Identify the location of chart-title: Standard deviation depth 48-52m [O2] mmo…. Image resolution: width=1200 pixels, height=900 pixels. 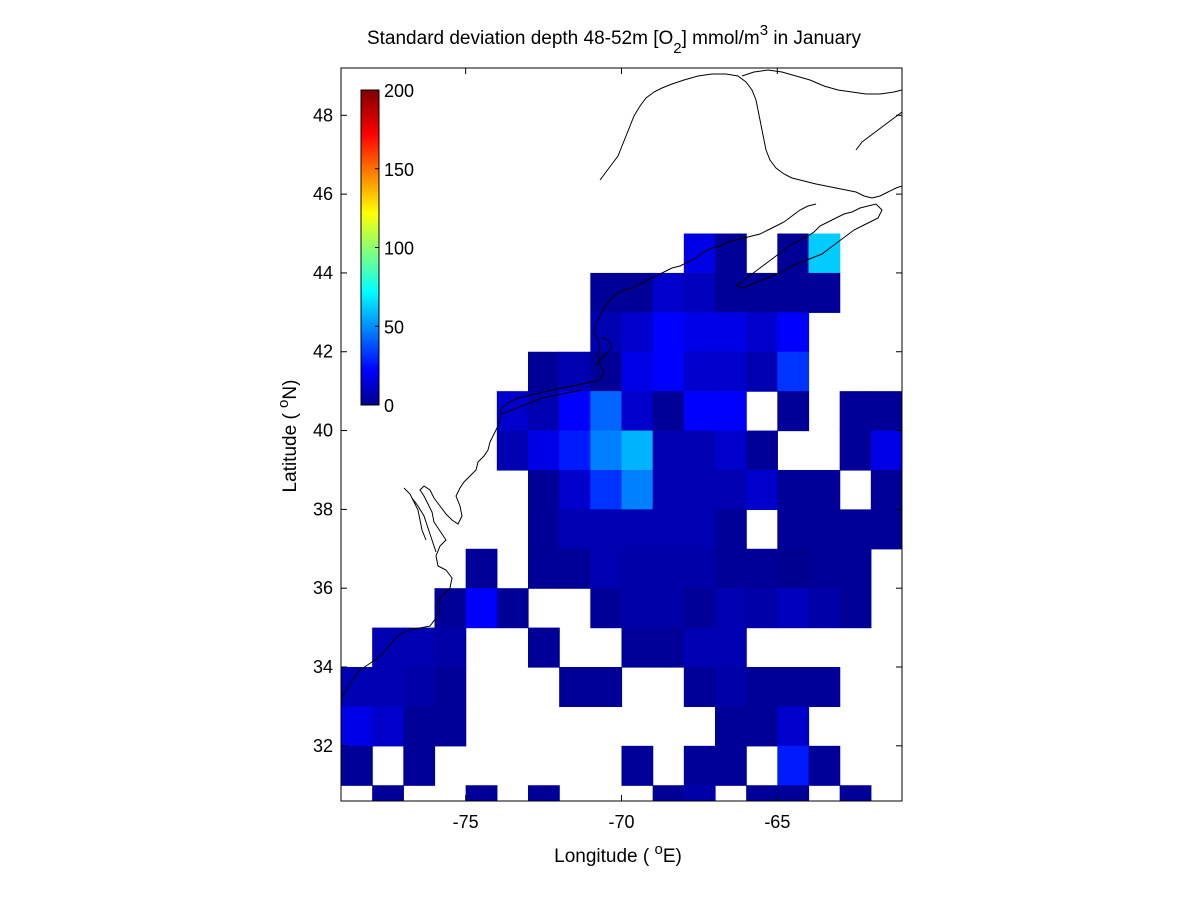
(614, 39).